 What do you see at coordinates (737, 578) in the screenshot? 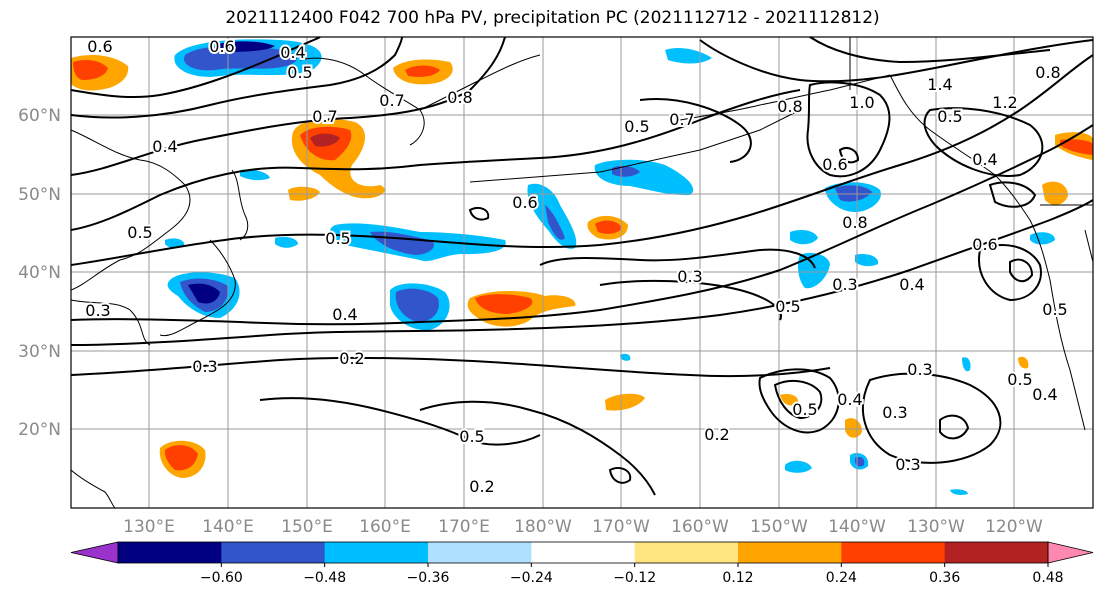
I see `colorbar-tick-label: 0.12` at bounding box center [737, 578].